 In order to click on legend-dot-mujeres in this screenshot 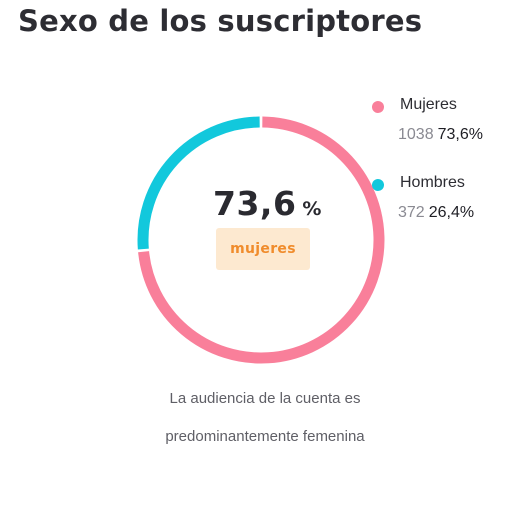, I will do `click(378, 107)`.